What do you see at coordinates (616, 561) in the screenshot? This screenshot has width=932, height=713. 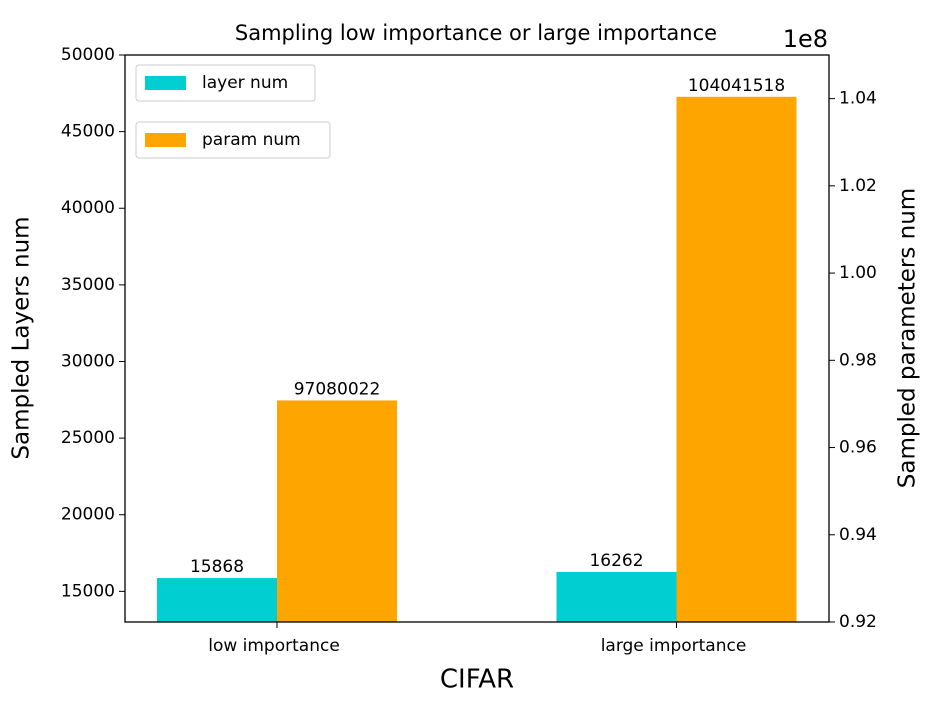 I see `data-label: 16262` at bounding box center [616, 561].